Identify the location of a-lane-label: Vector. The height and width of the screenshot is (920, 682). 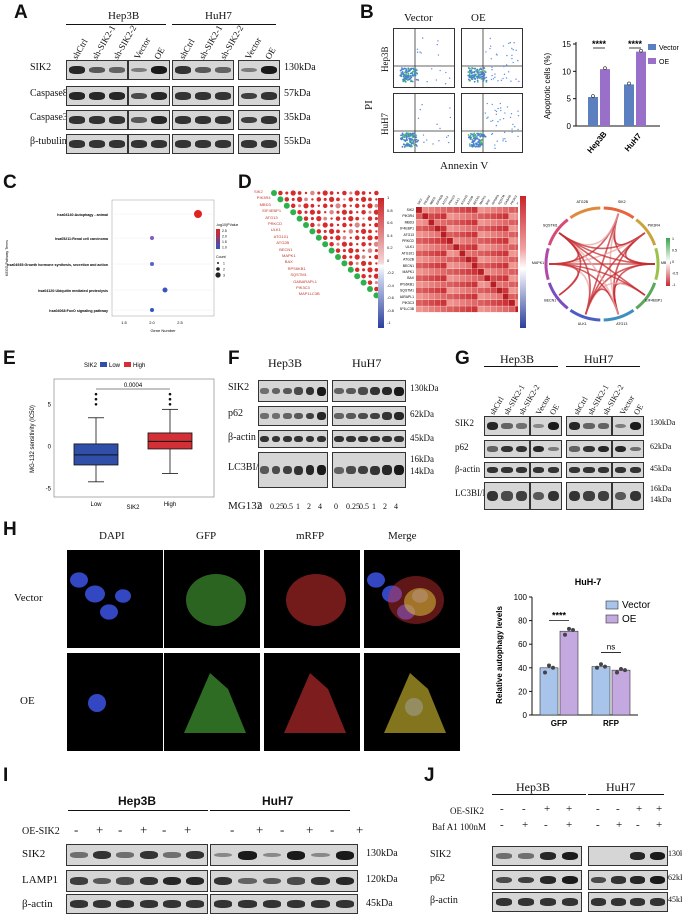
(253, 48).